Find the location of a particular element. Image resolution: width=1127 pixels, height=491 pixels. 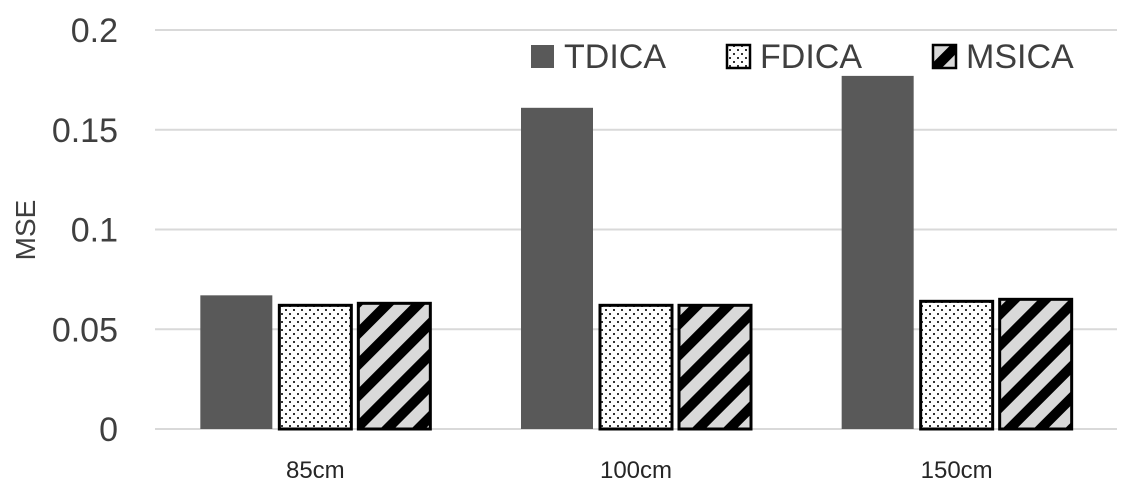

y-axis-ticks: 0 0.05 0.1 0.15 0.2 is located at coordinates (85, 230).